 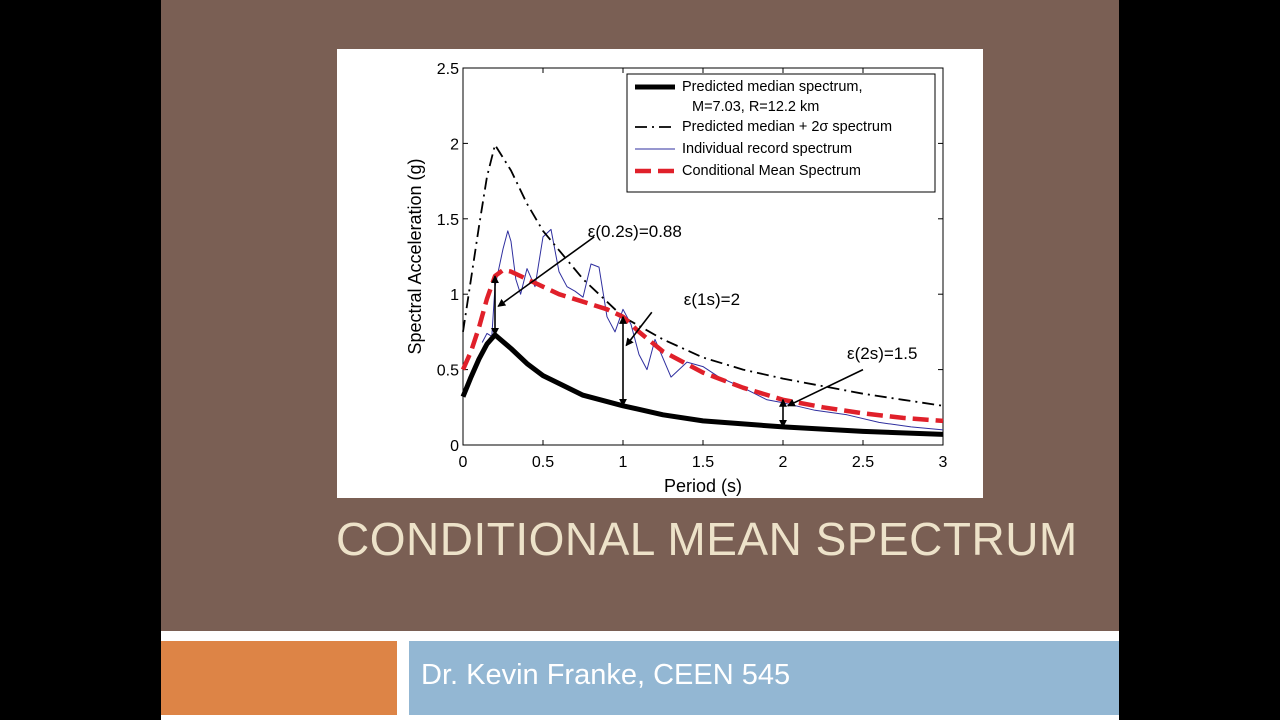 What do you see at coordinates (463, 462) in the screenshot?
I see `x-tick-label: 0` at bounding box center [463, 462].